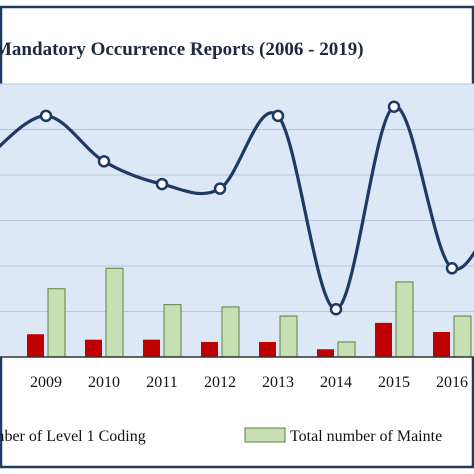 The image size is (474, 474). I want to click on x-tick-label: 2016, so click(452, 382).